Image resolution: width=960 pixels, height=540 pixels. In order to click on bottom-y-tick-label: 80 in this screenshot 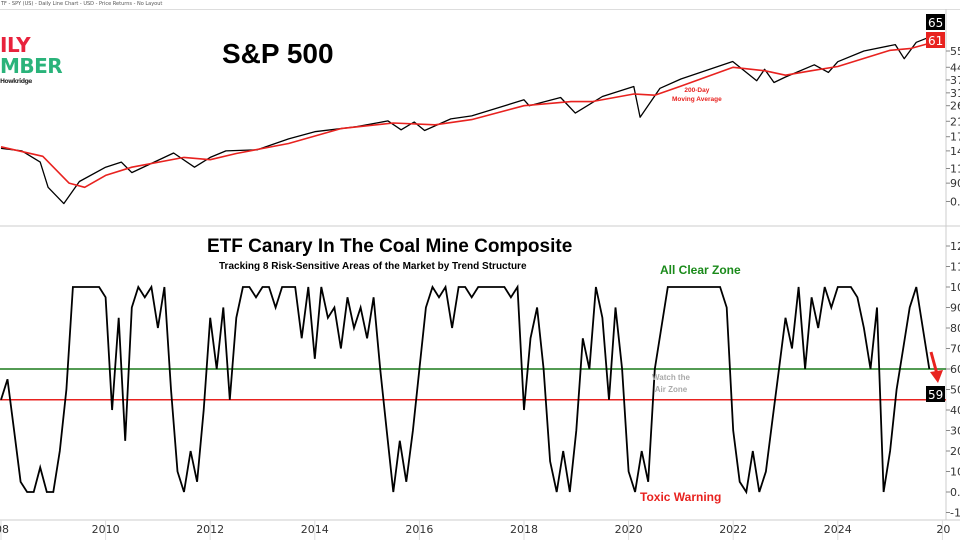, I will do `click(955, 328)`.